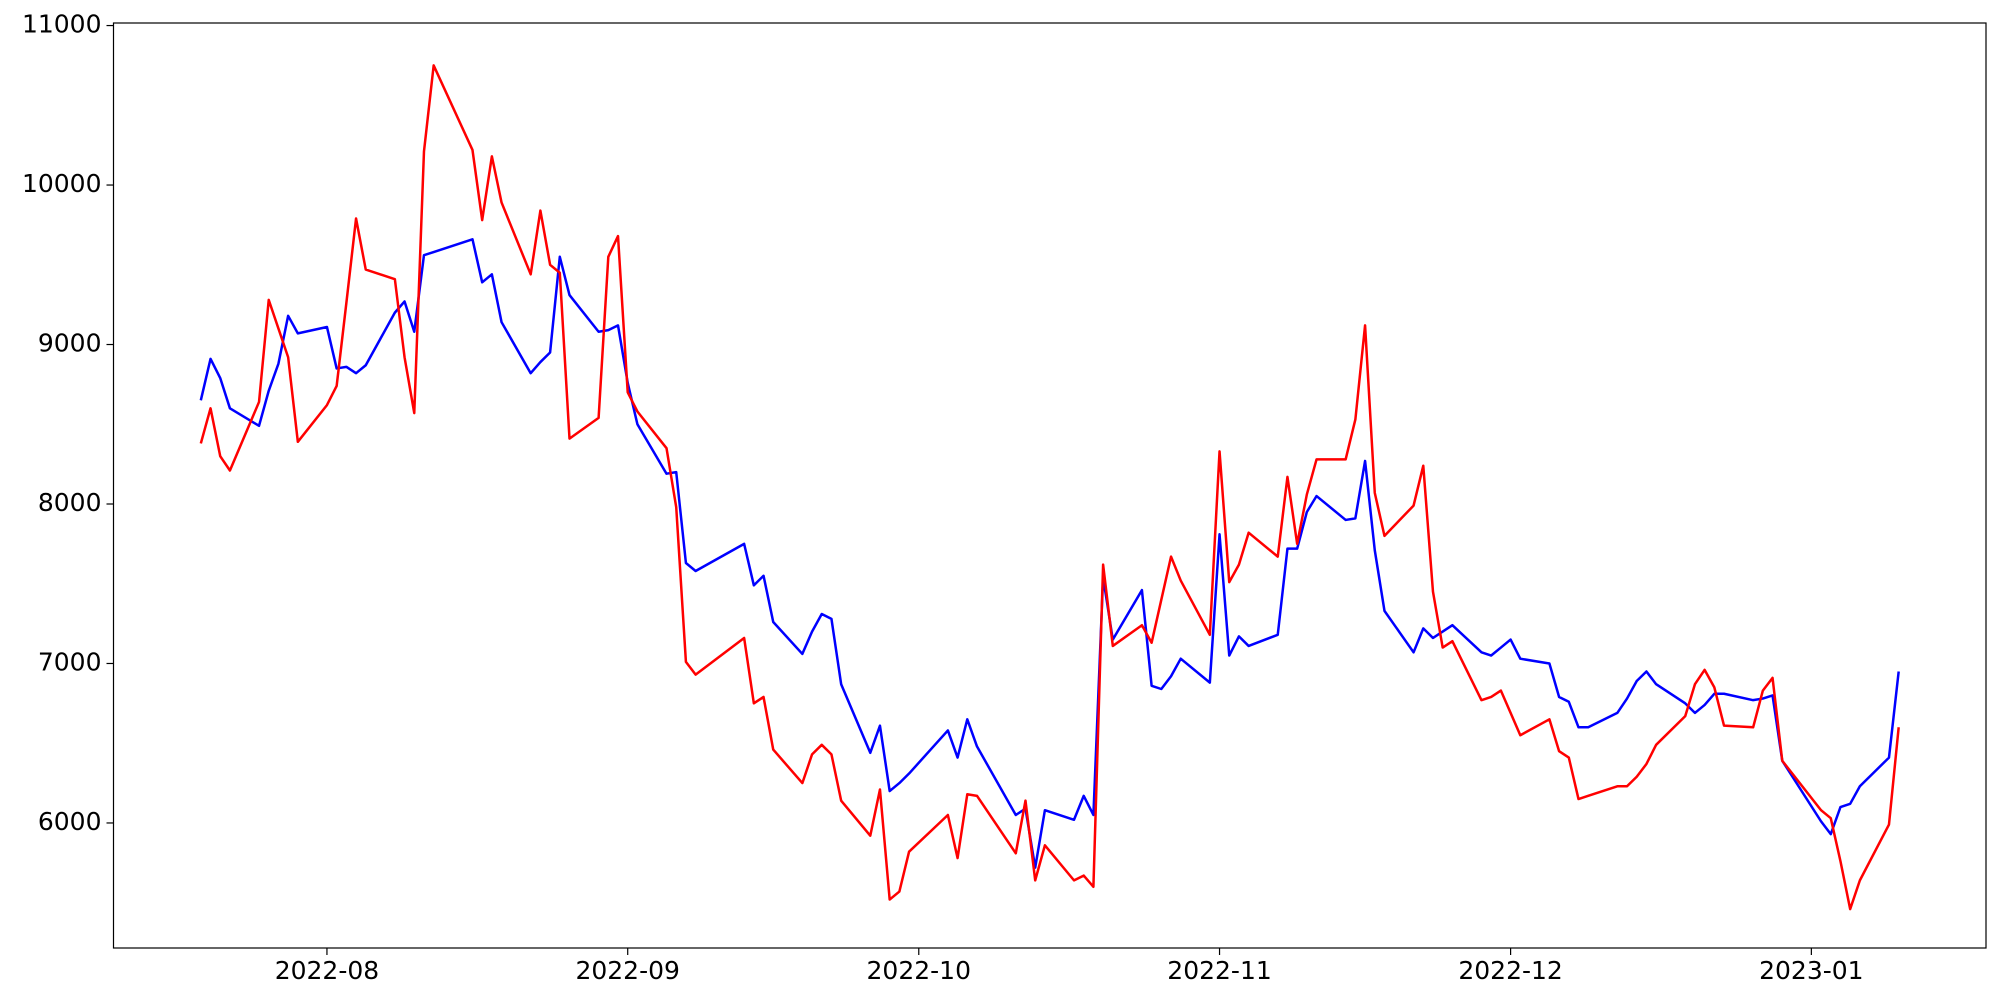 This screenshot has height=1000, width=2000. I want to click on y-tick-label: 9000, so click(70, 343).